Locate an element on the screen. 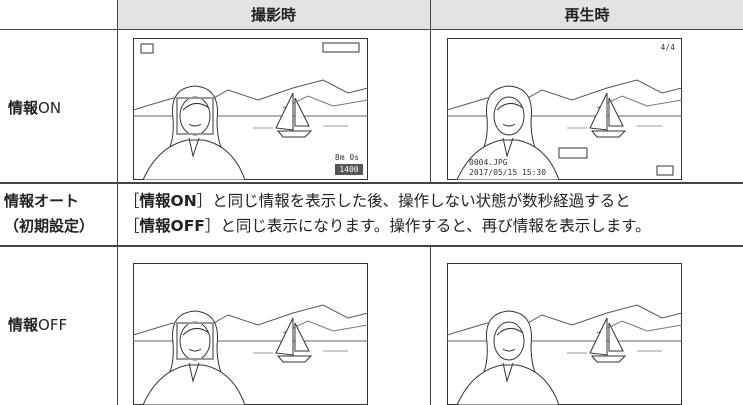  shooting-screen is located at coordinates (250, 334).